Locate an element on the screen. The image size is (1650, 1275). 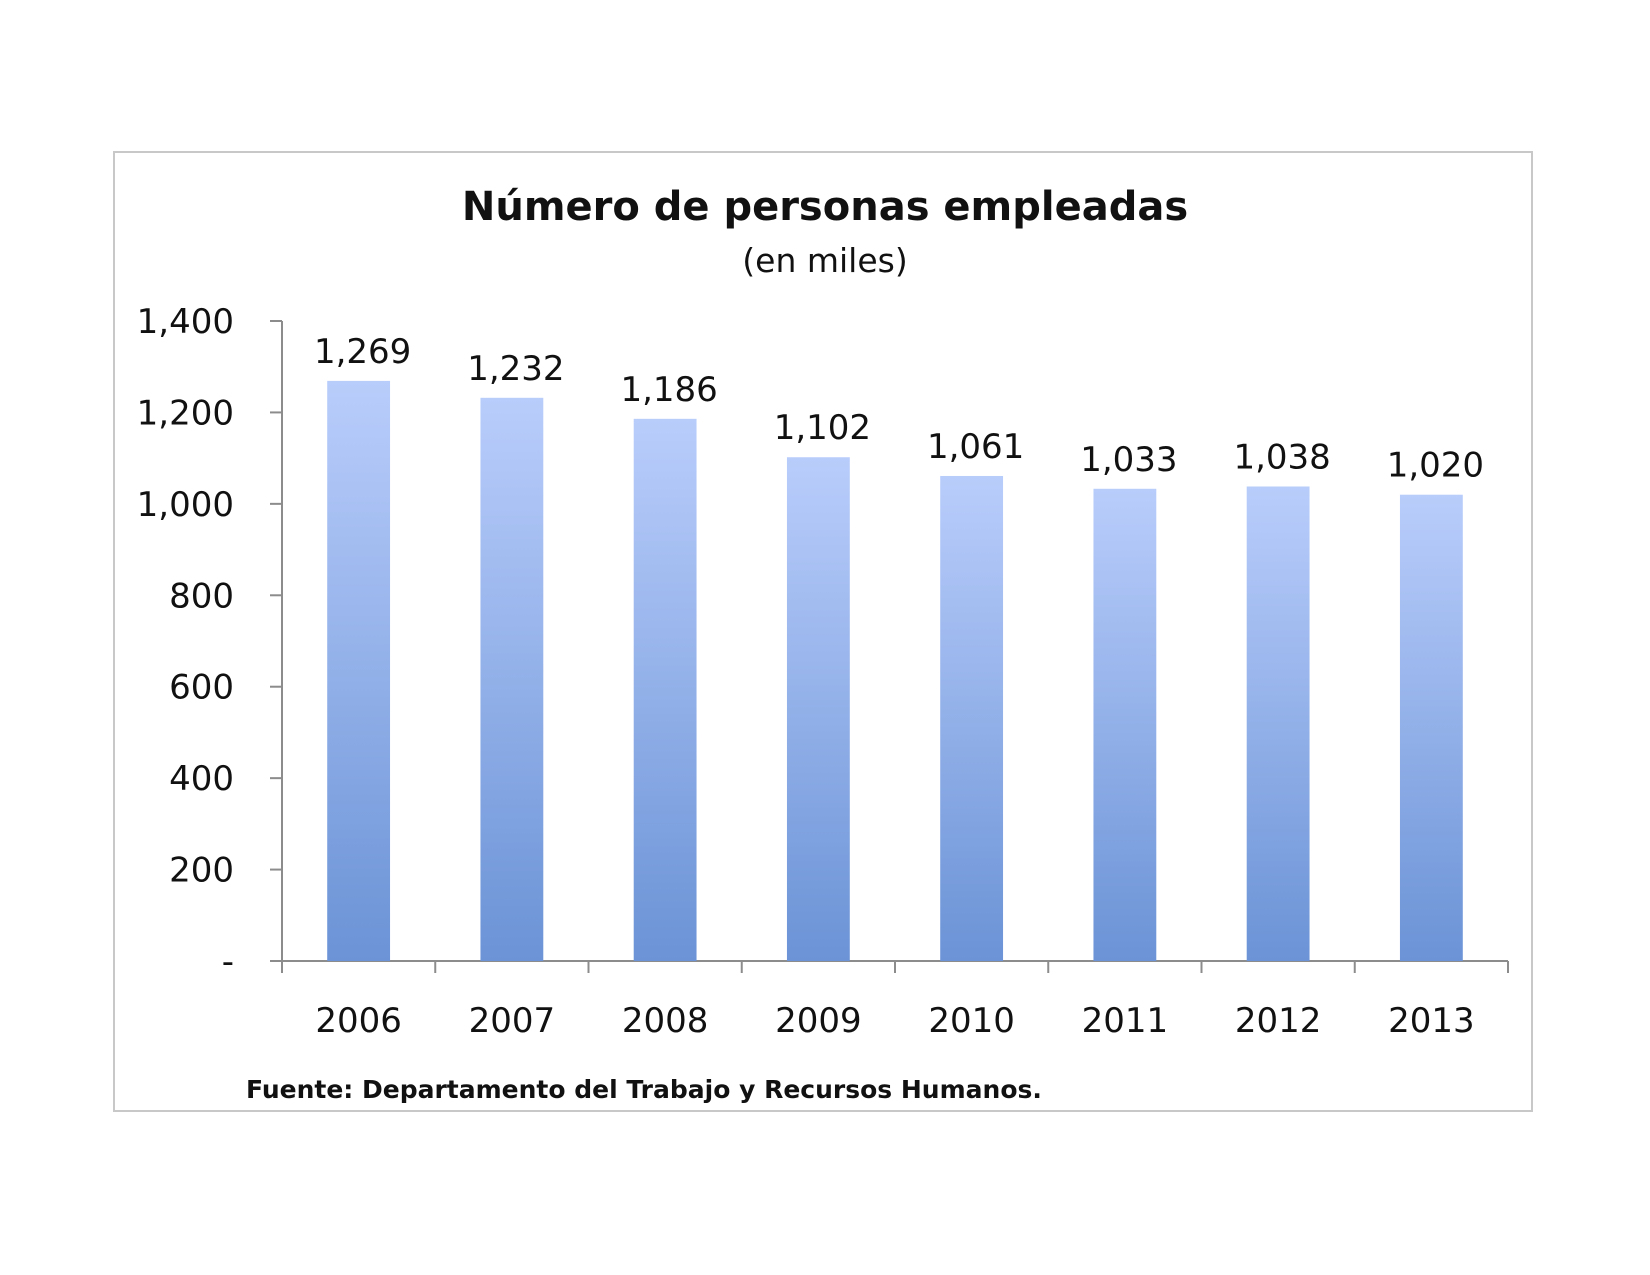
data-label-2009: 1,102 is located at coordinates (822, 428).